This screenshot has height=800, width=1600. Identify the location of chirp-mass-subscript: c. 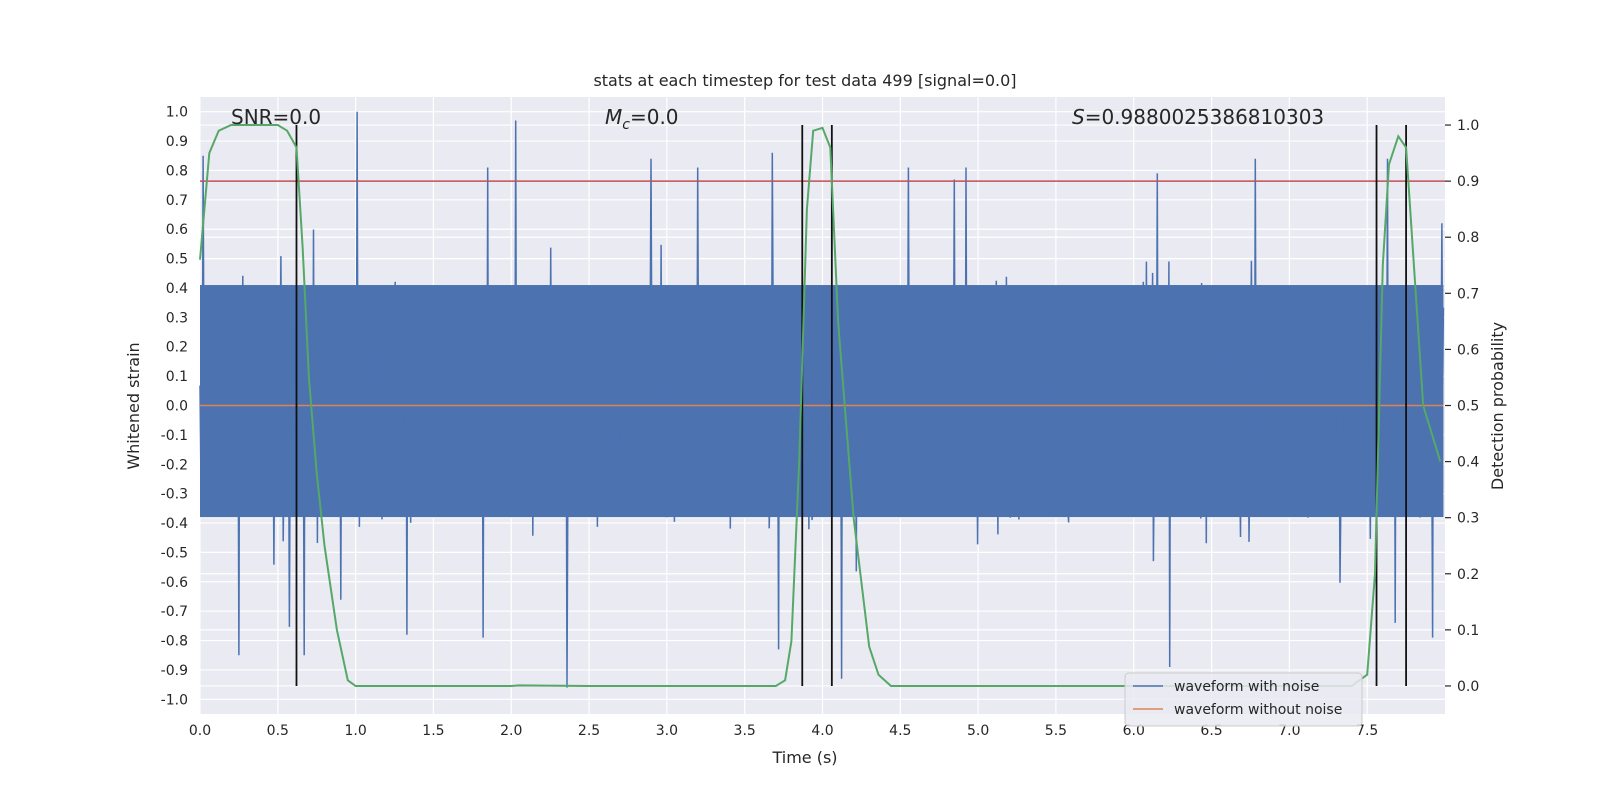
(626, 125).